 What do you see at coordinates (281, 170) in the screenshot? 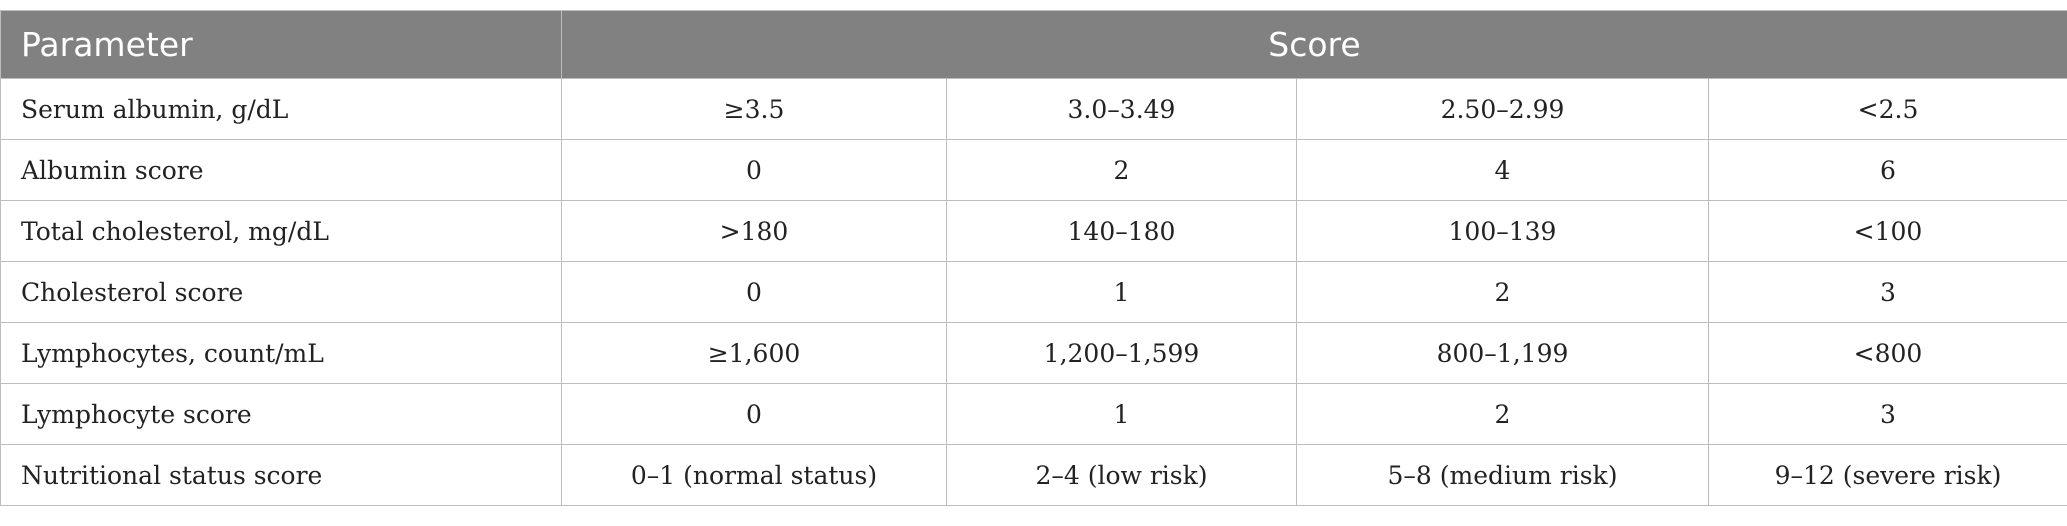
I see `row-parameter: Albumin score` at bounding box center [281, 170].